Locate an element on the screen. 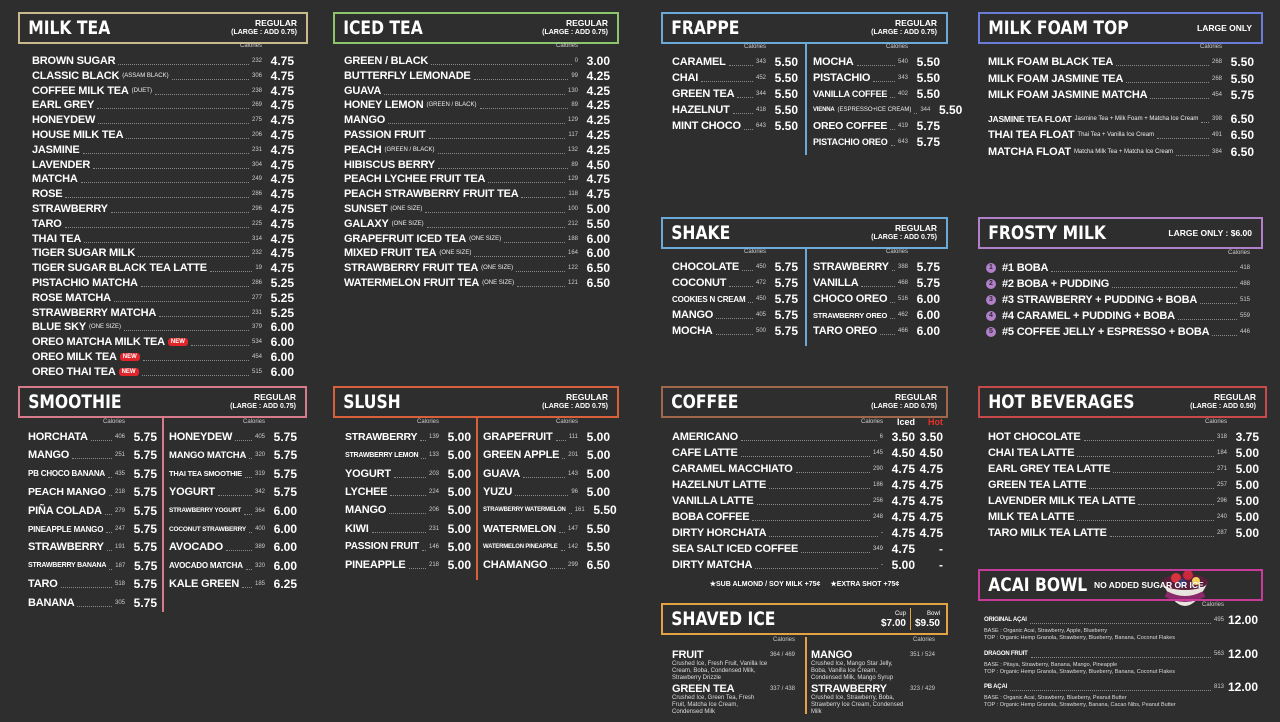 This screenshot has height=722, width=1280. section-title: ACAI BOWL is located at coordinates (1038, 585).